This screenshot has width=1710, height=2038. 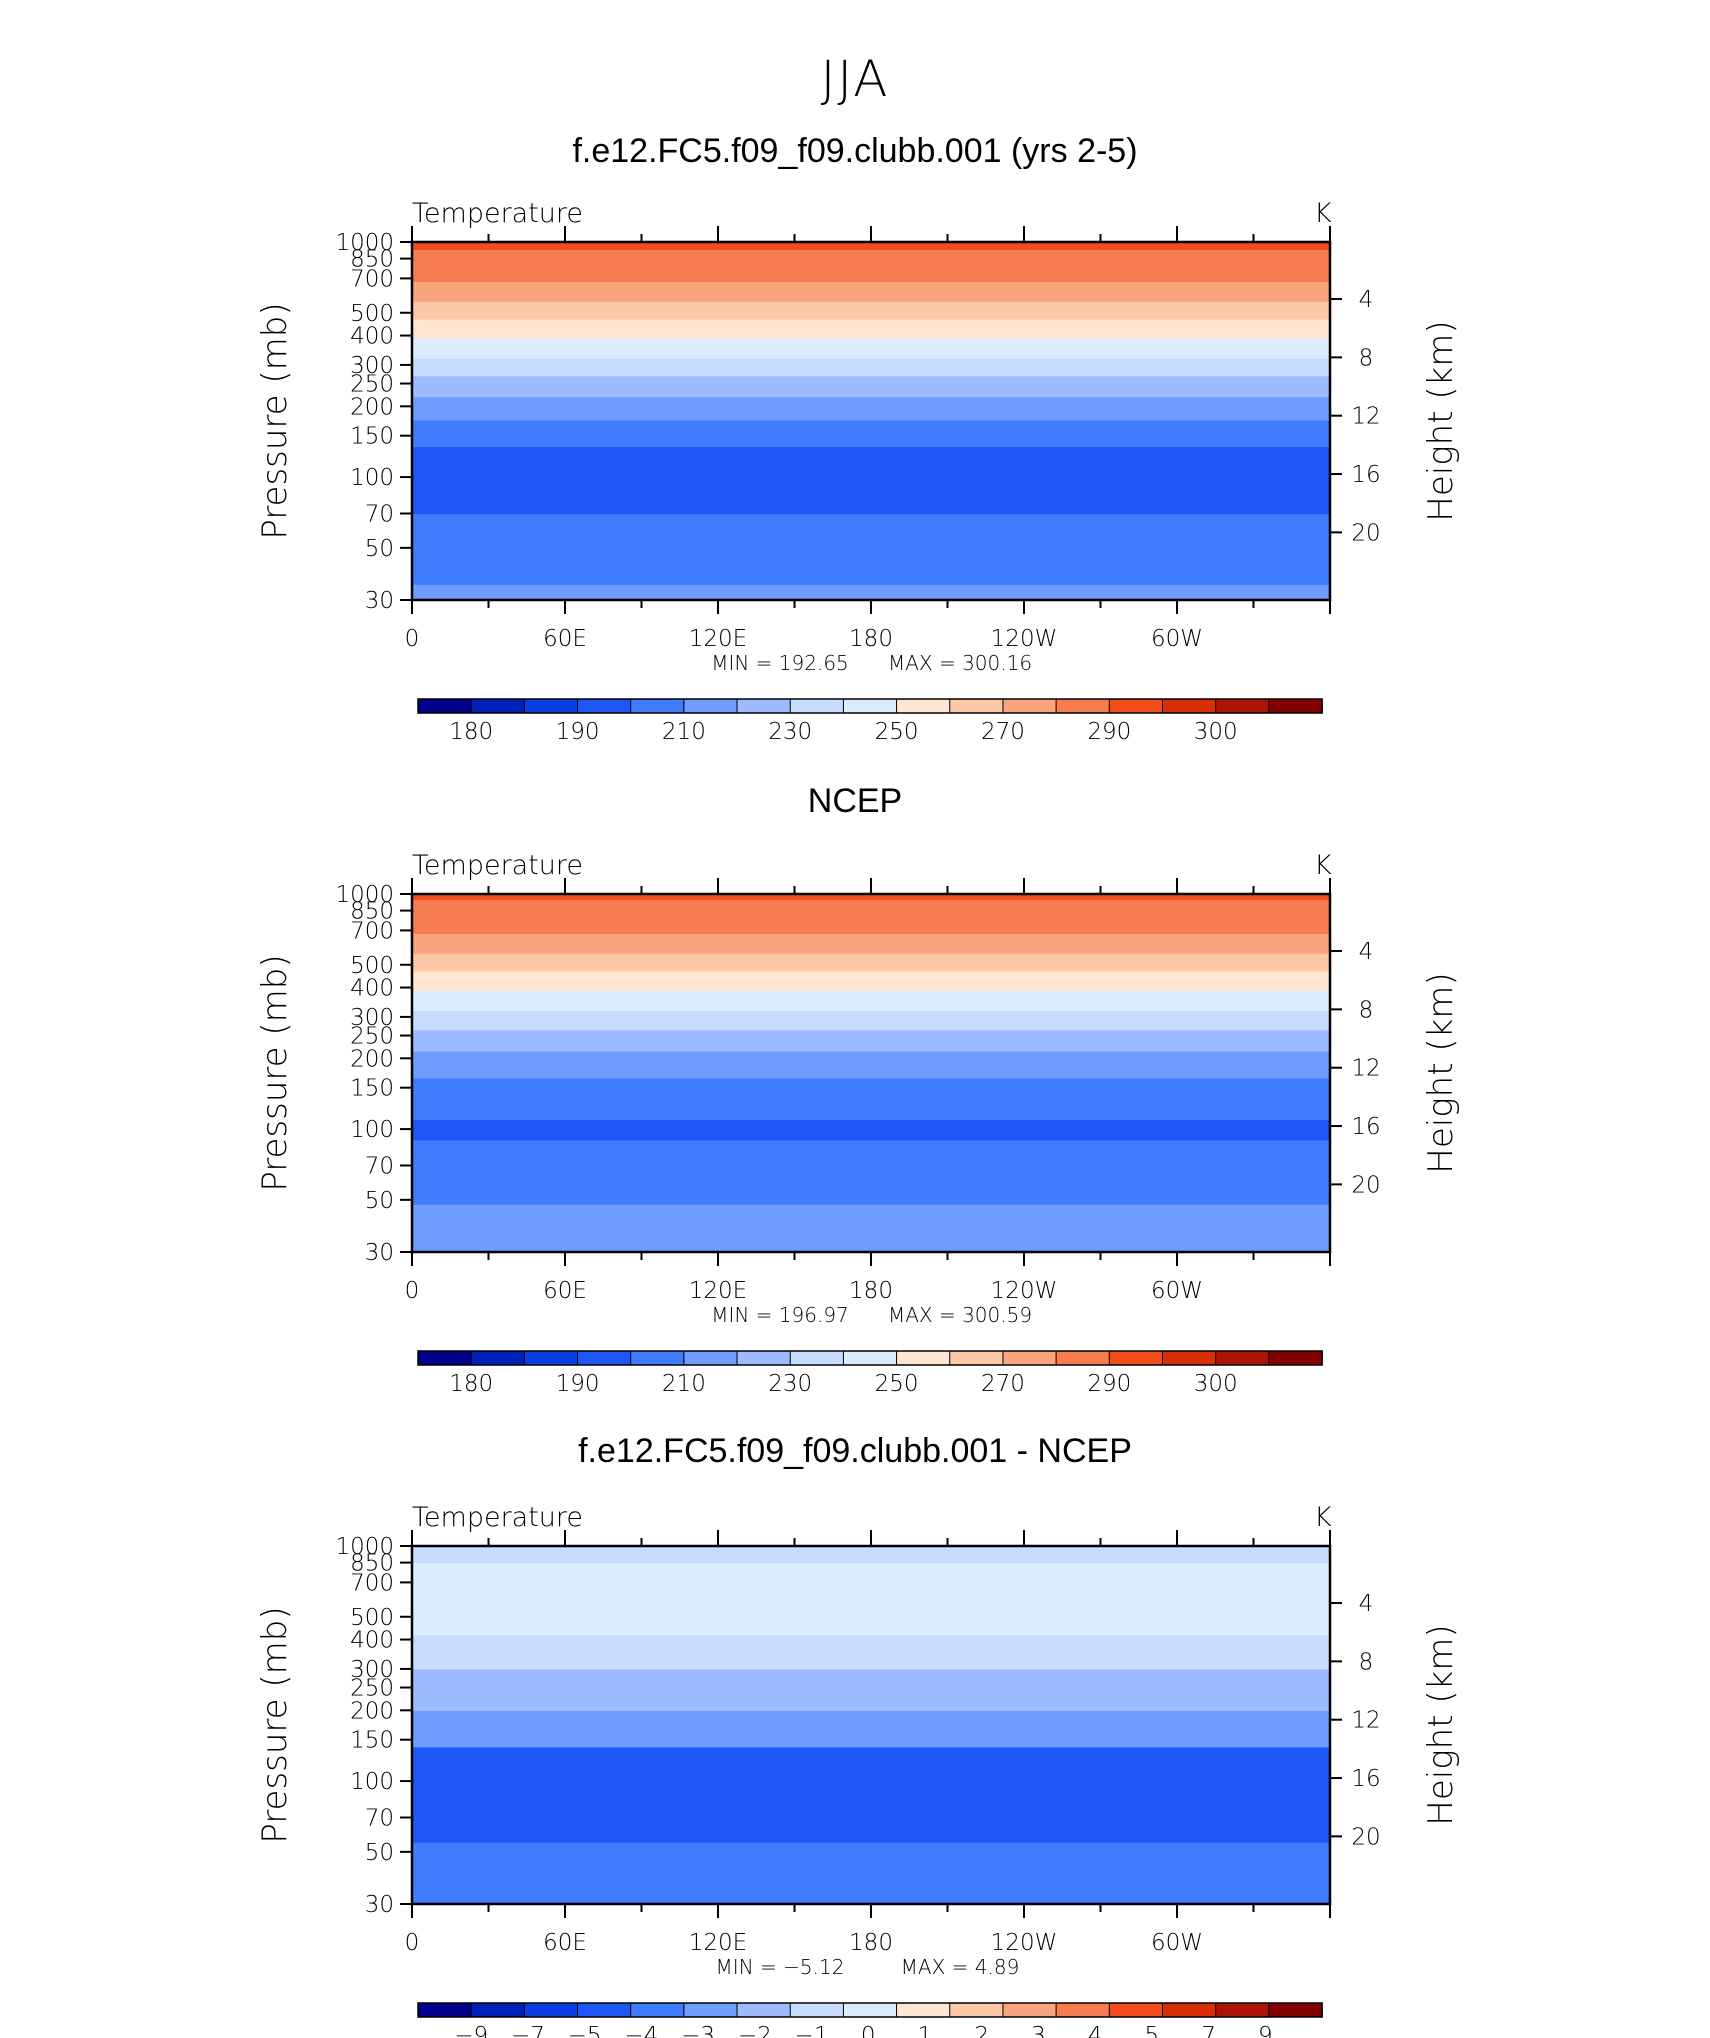 What do you see at coordinates (372, 337) in the screenshot?
I see `pressure-tick-label: 400` at bounding box center [372, 337].